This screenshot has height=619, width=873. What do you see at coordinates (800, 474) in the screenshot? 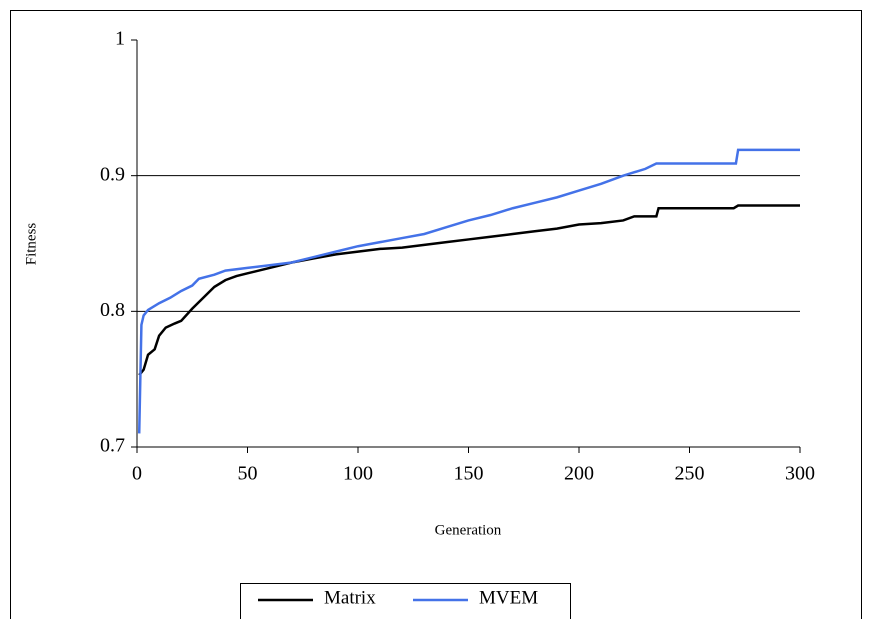
I see `x-tick-label: 300` at bounding box center [800, 474].